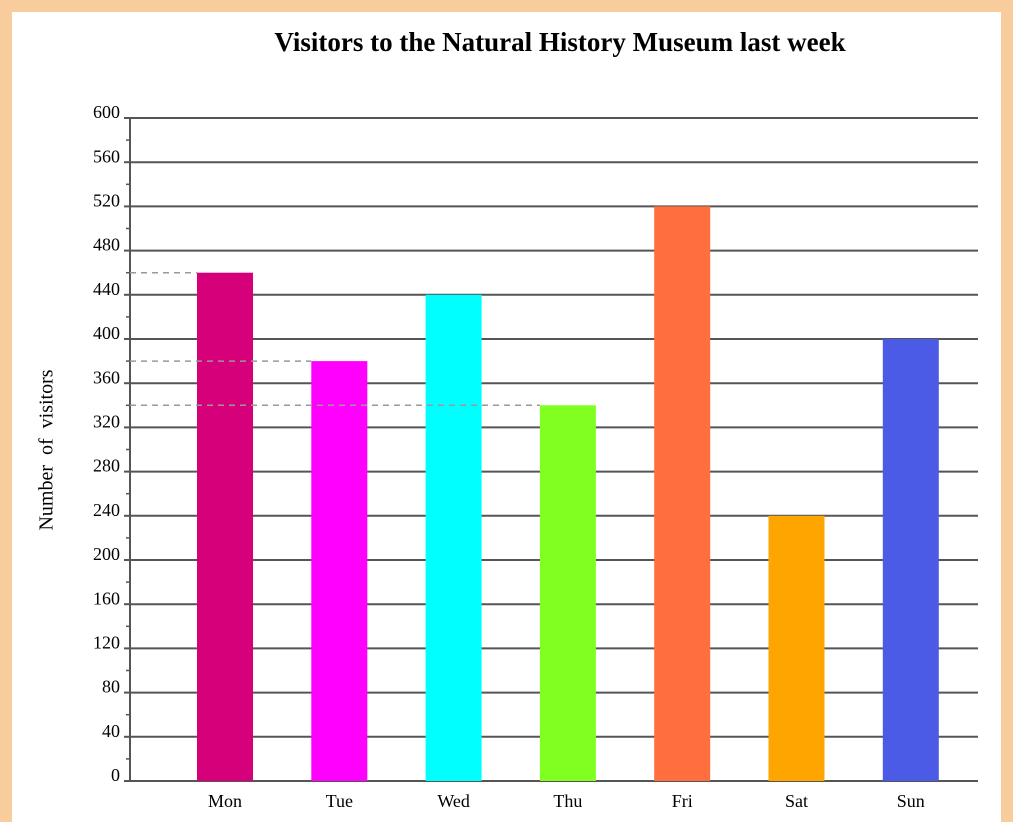 The image size is (1013, 822). Describe the element at coordinates (911, 801) in the screenshot. I see `x-tick-label: Sun` at that location.